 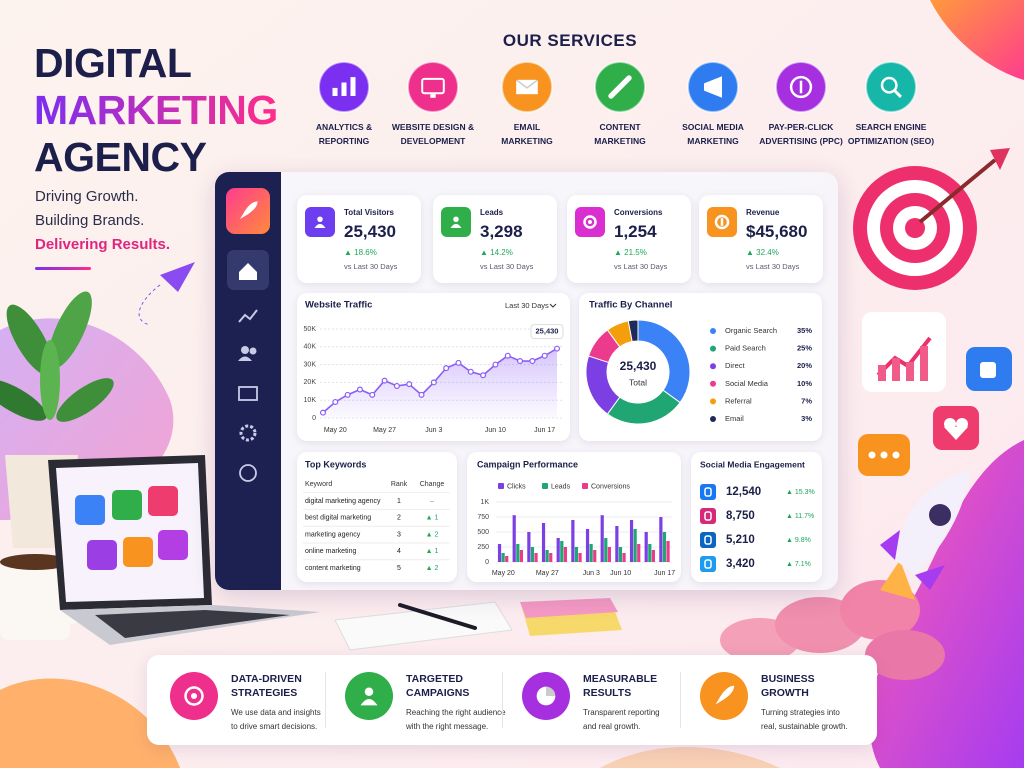 I want to click on divider, so click(x=63, y=268).